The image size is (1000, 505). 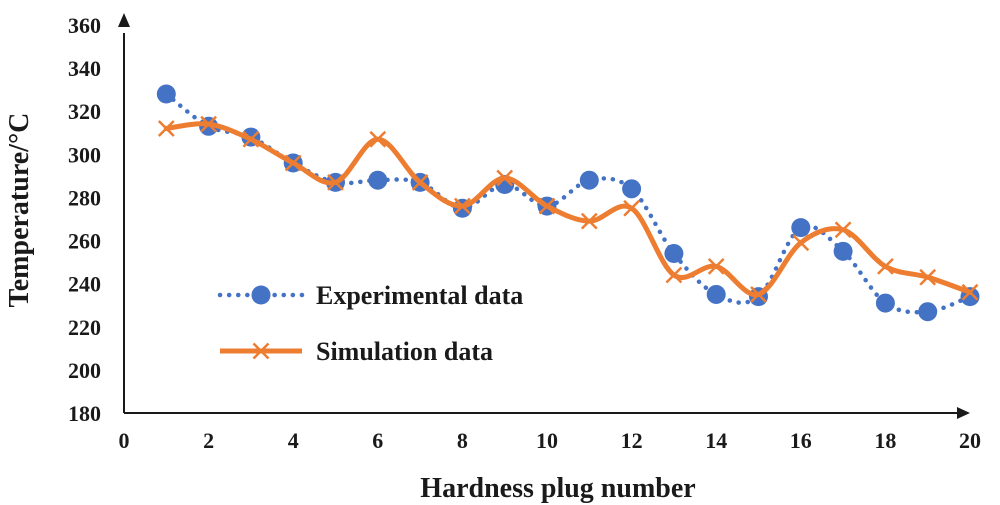 I want to click on y-axis-title: Temperature/°C, so click(x=19, y=210).